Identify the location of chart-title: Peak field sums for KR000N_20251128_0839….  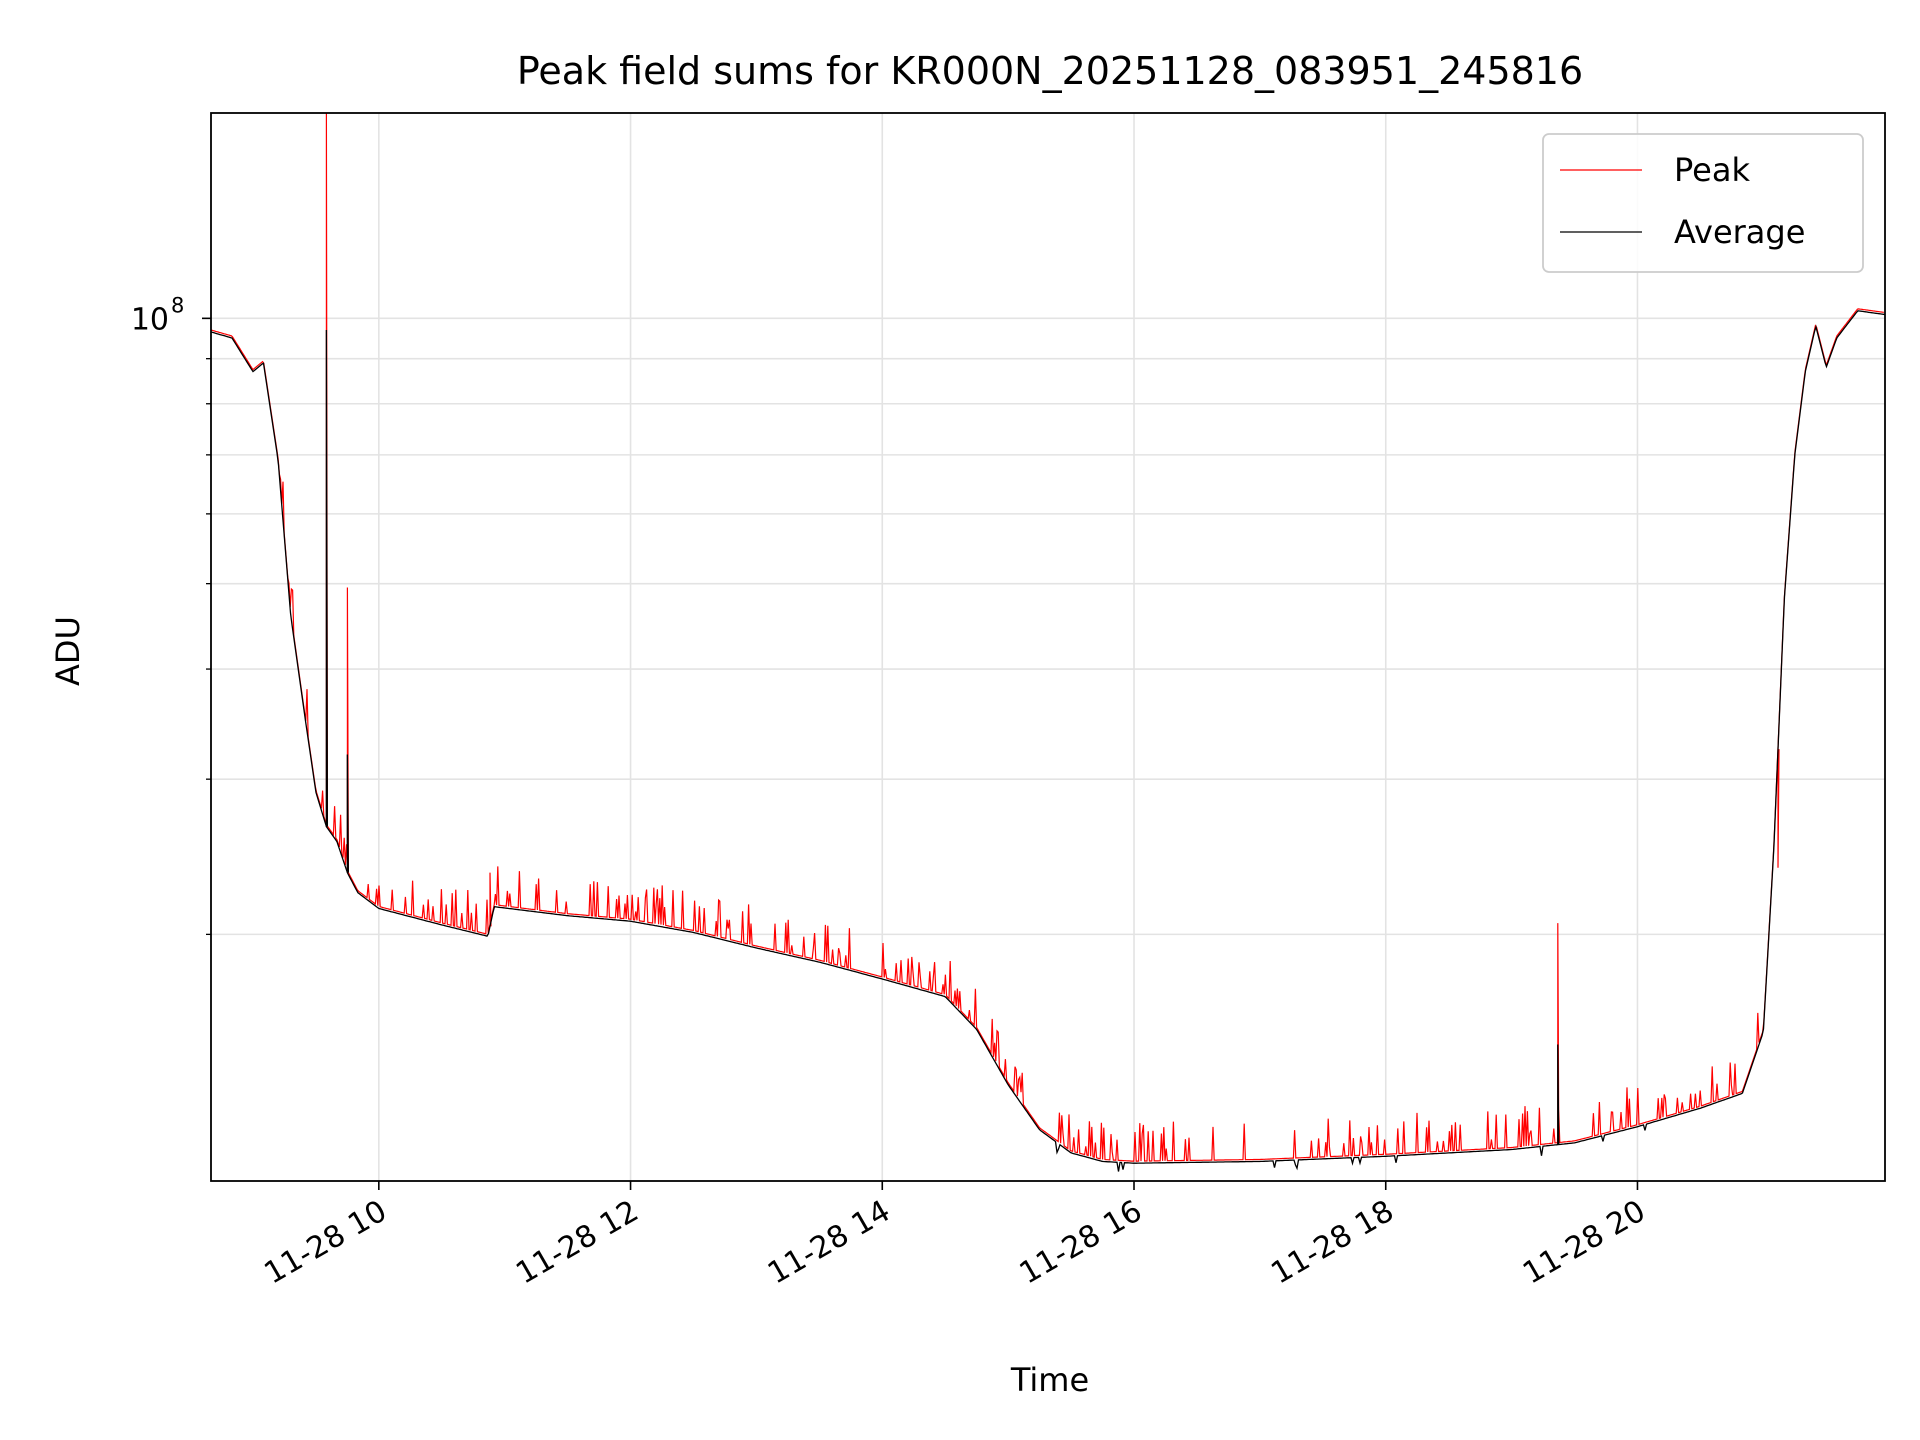
(1050, 71).